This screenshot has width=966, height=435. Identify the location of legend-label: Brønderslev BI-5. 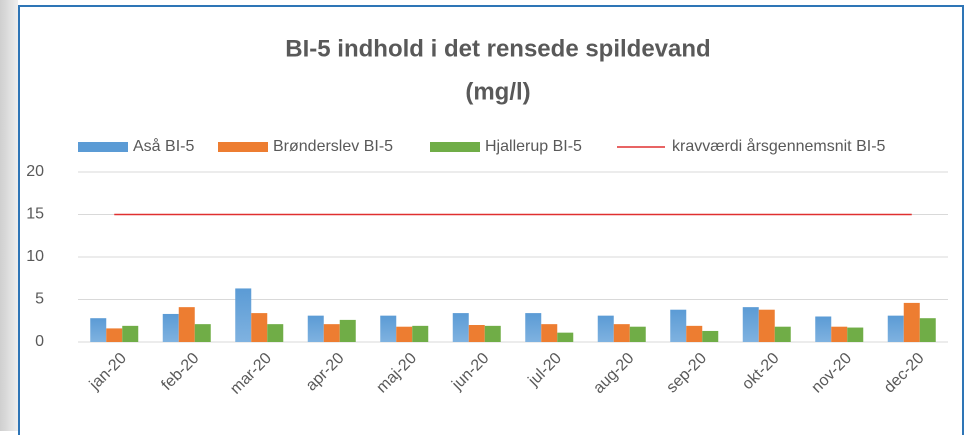
(333, 146).